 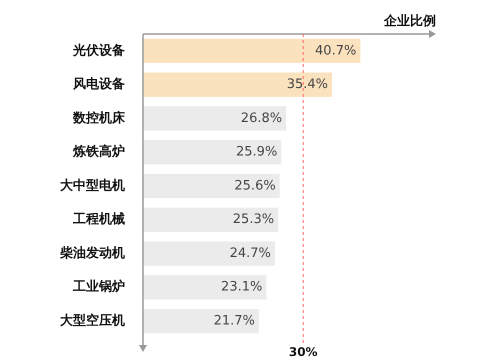 I want to click on data-label: 25.6%, so click(x=255, y=186).